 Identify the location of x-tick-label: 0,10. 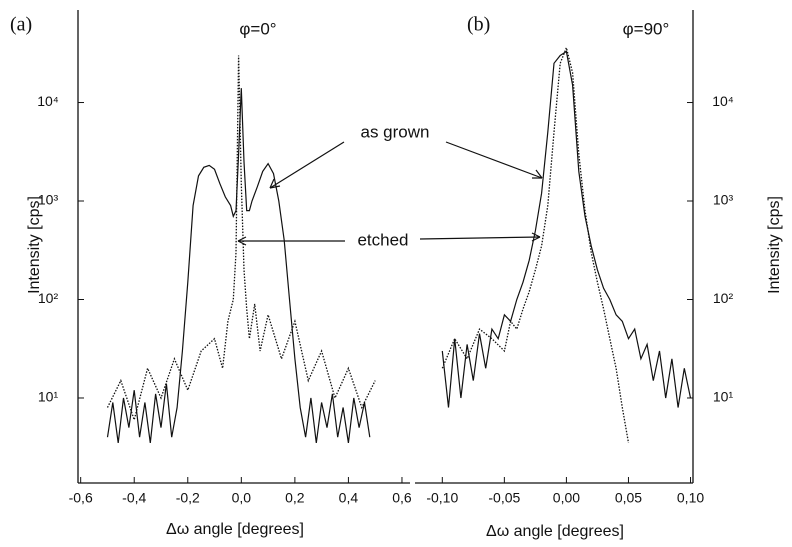
(690, 498).